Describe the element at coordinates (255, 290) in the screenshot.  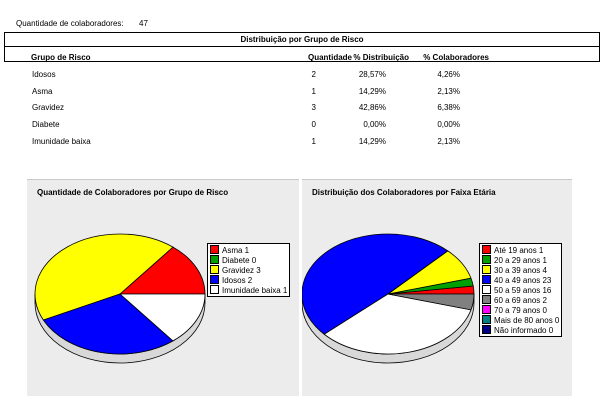
I see `legend-label: Imunidade baixa 1` at that location.